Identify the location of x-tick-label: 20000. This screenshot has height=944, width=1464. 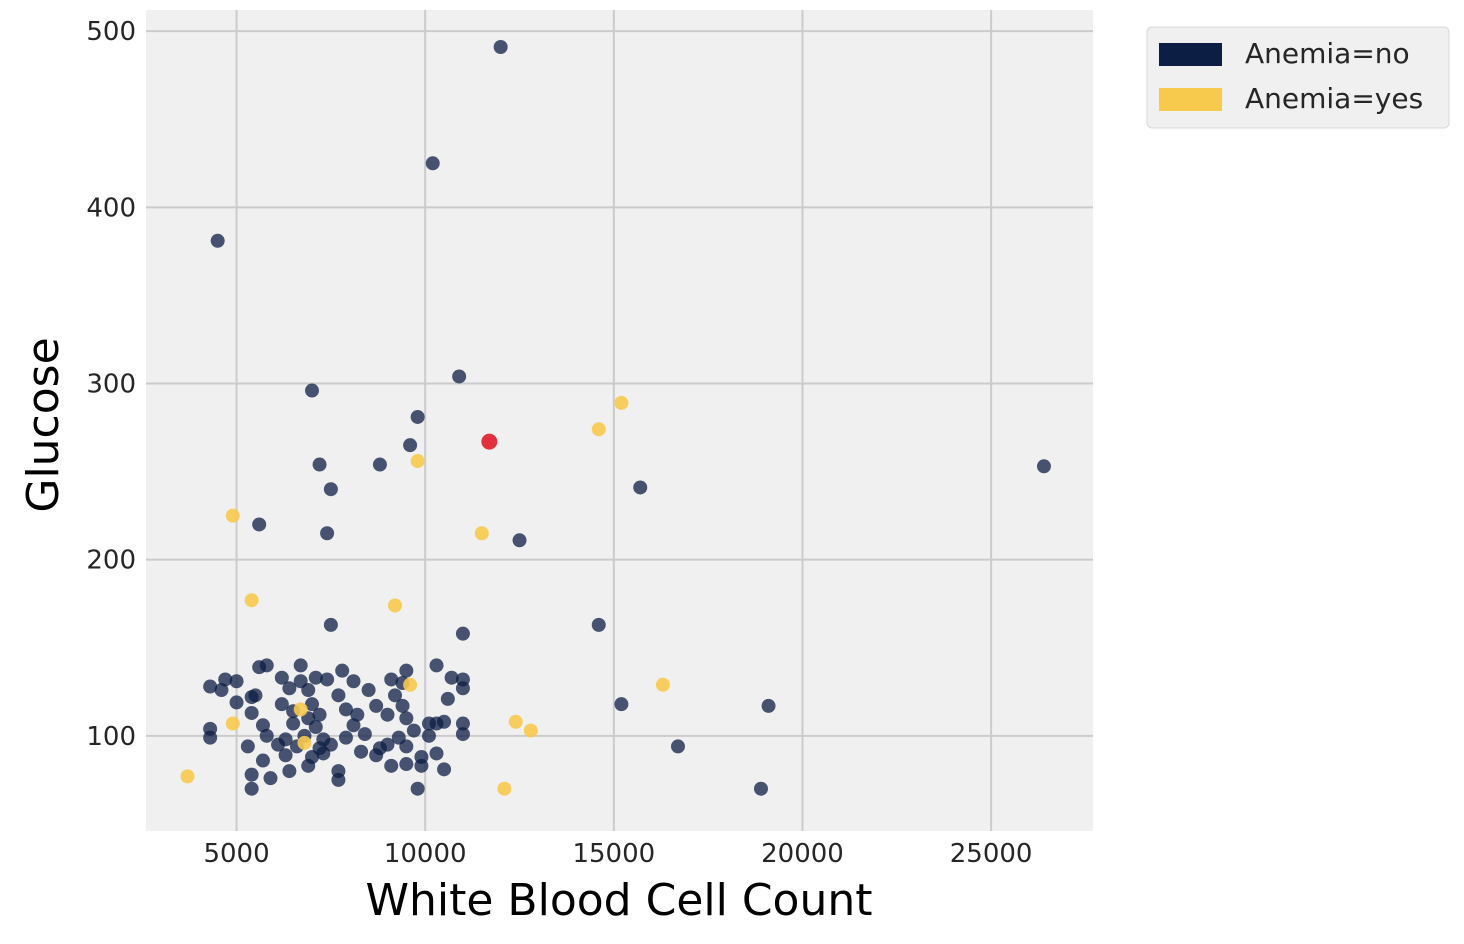
(802, 854).